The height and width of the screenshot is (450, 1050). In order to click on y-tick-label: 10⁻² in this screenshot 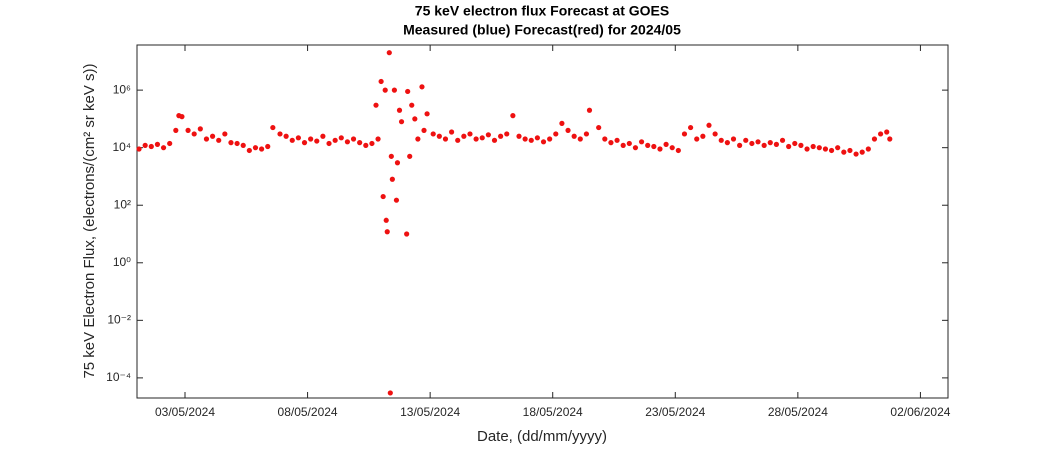, I will do `click(119, 320)`.